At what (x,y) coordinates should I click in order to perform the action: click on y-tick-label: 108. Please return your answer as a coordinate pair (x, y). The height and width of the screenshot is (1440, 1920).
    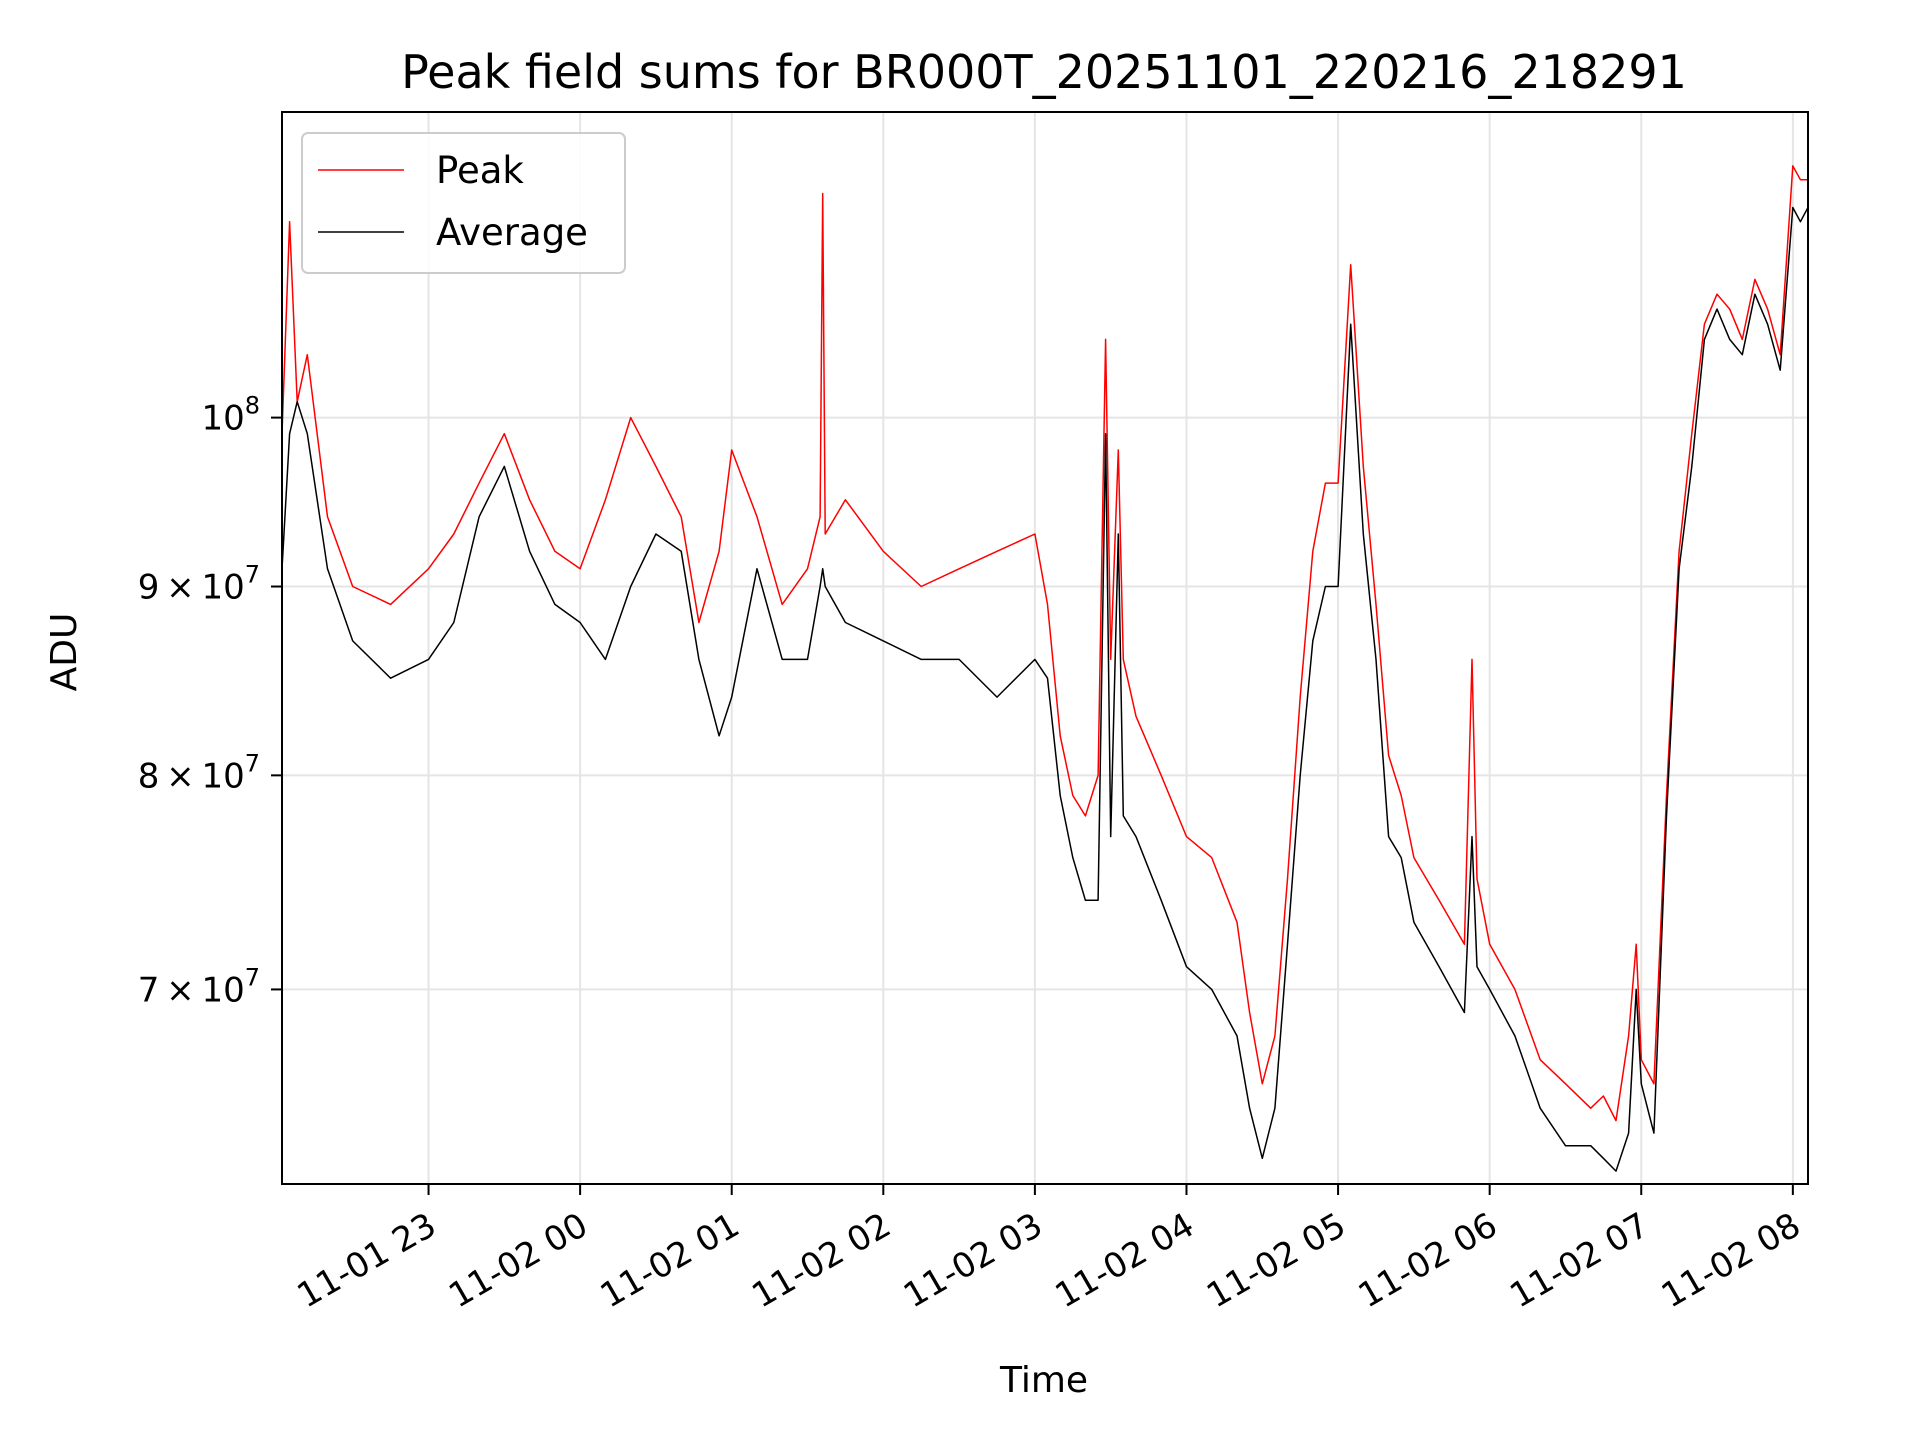
    Looking at the image, I should click on (230, 415).